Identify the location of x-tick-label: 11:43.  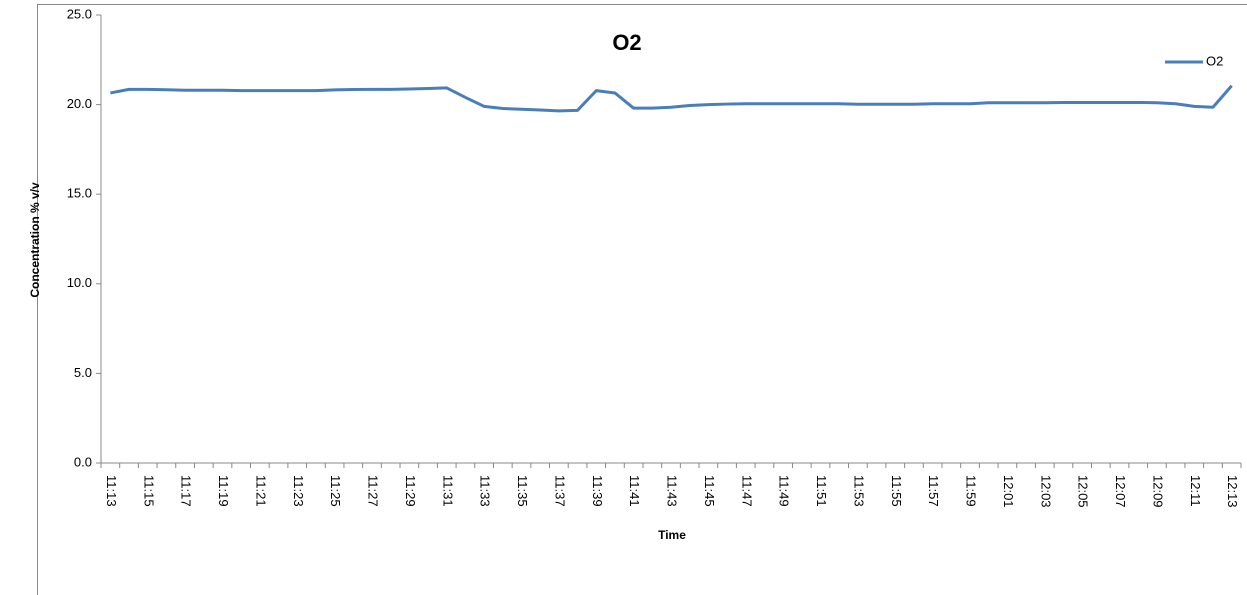
(672, 491).